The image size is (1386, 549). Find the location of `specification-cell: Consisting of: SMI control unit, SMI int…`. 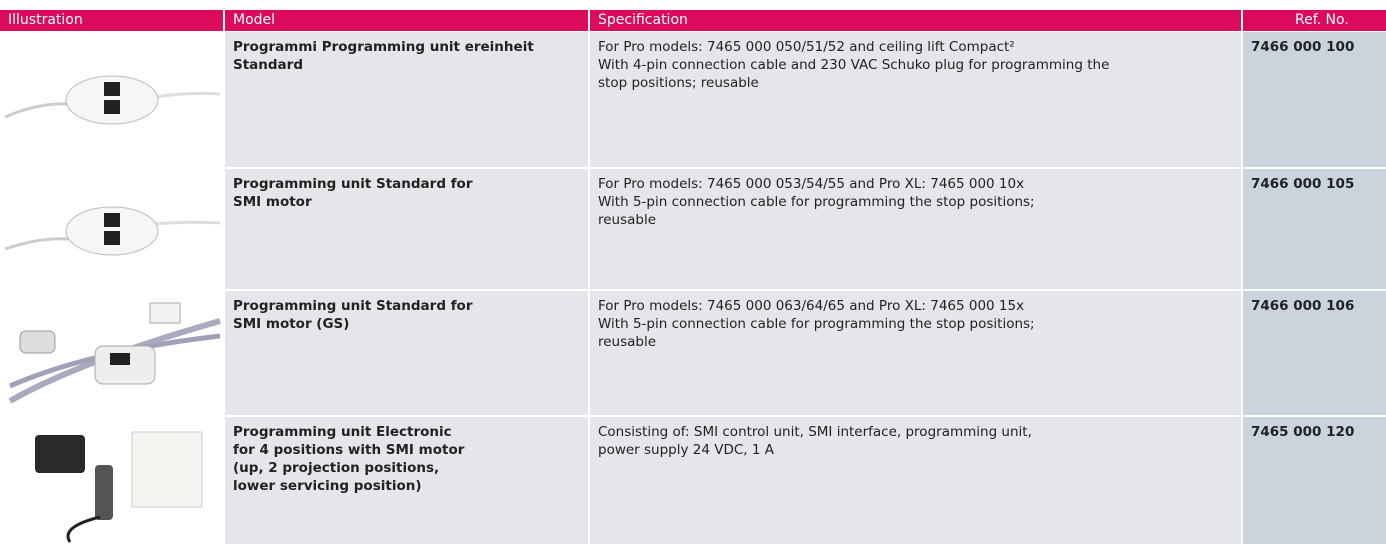

specification-cell: Consisting of: SMI control unit, SMI int… is located at coordinates (915, 480).